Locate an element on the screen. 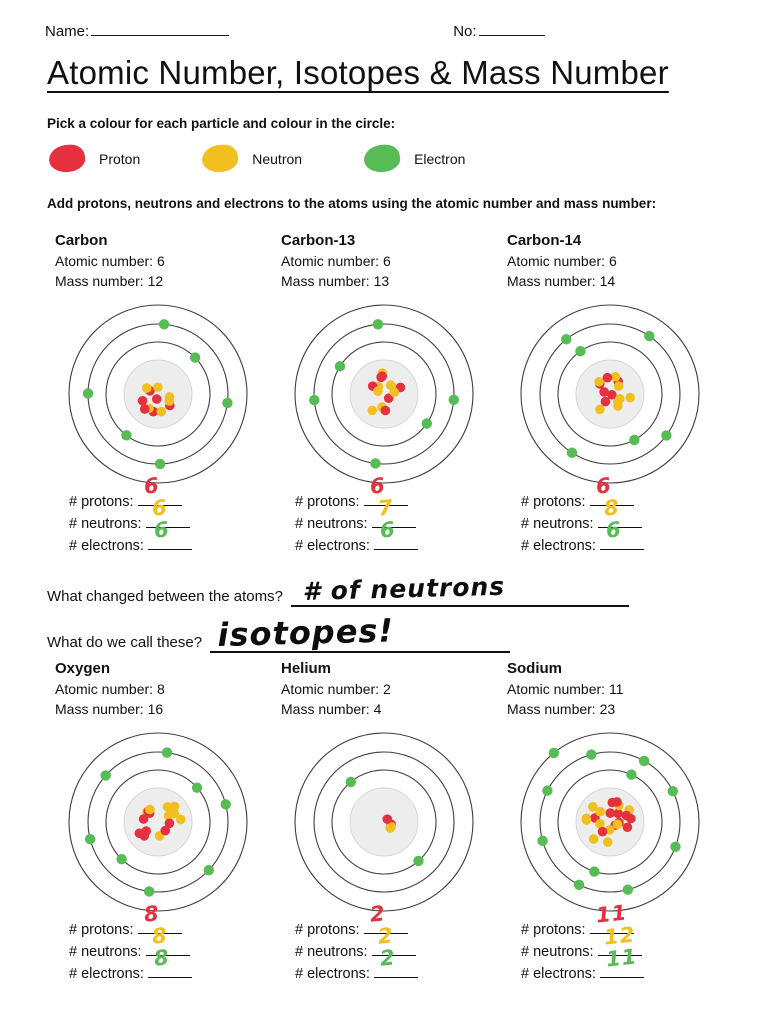  protons-line: # protons: 8 is located at coordinates (170, 921).